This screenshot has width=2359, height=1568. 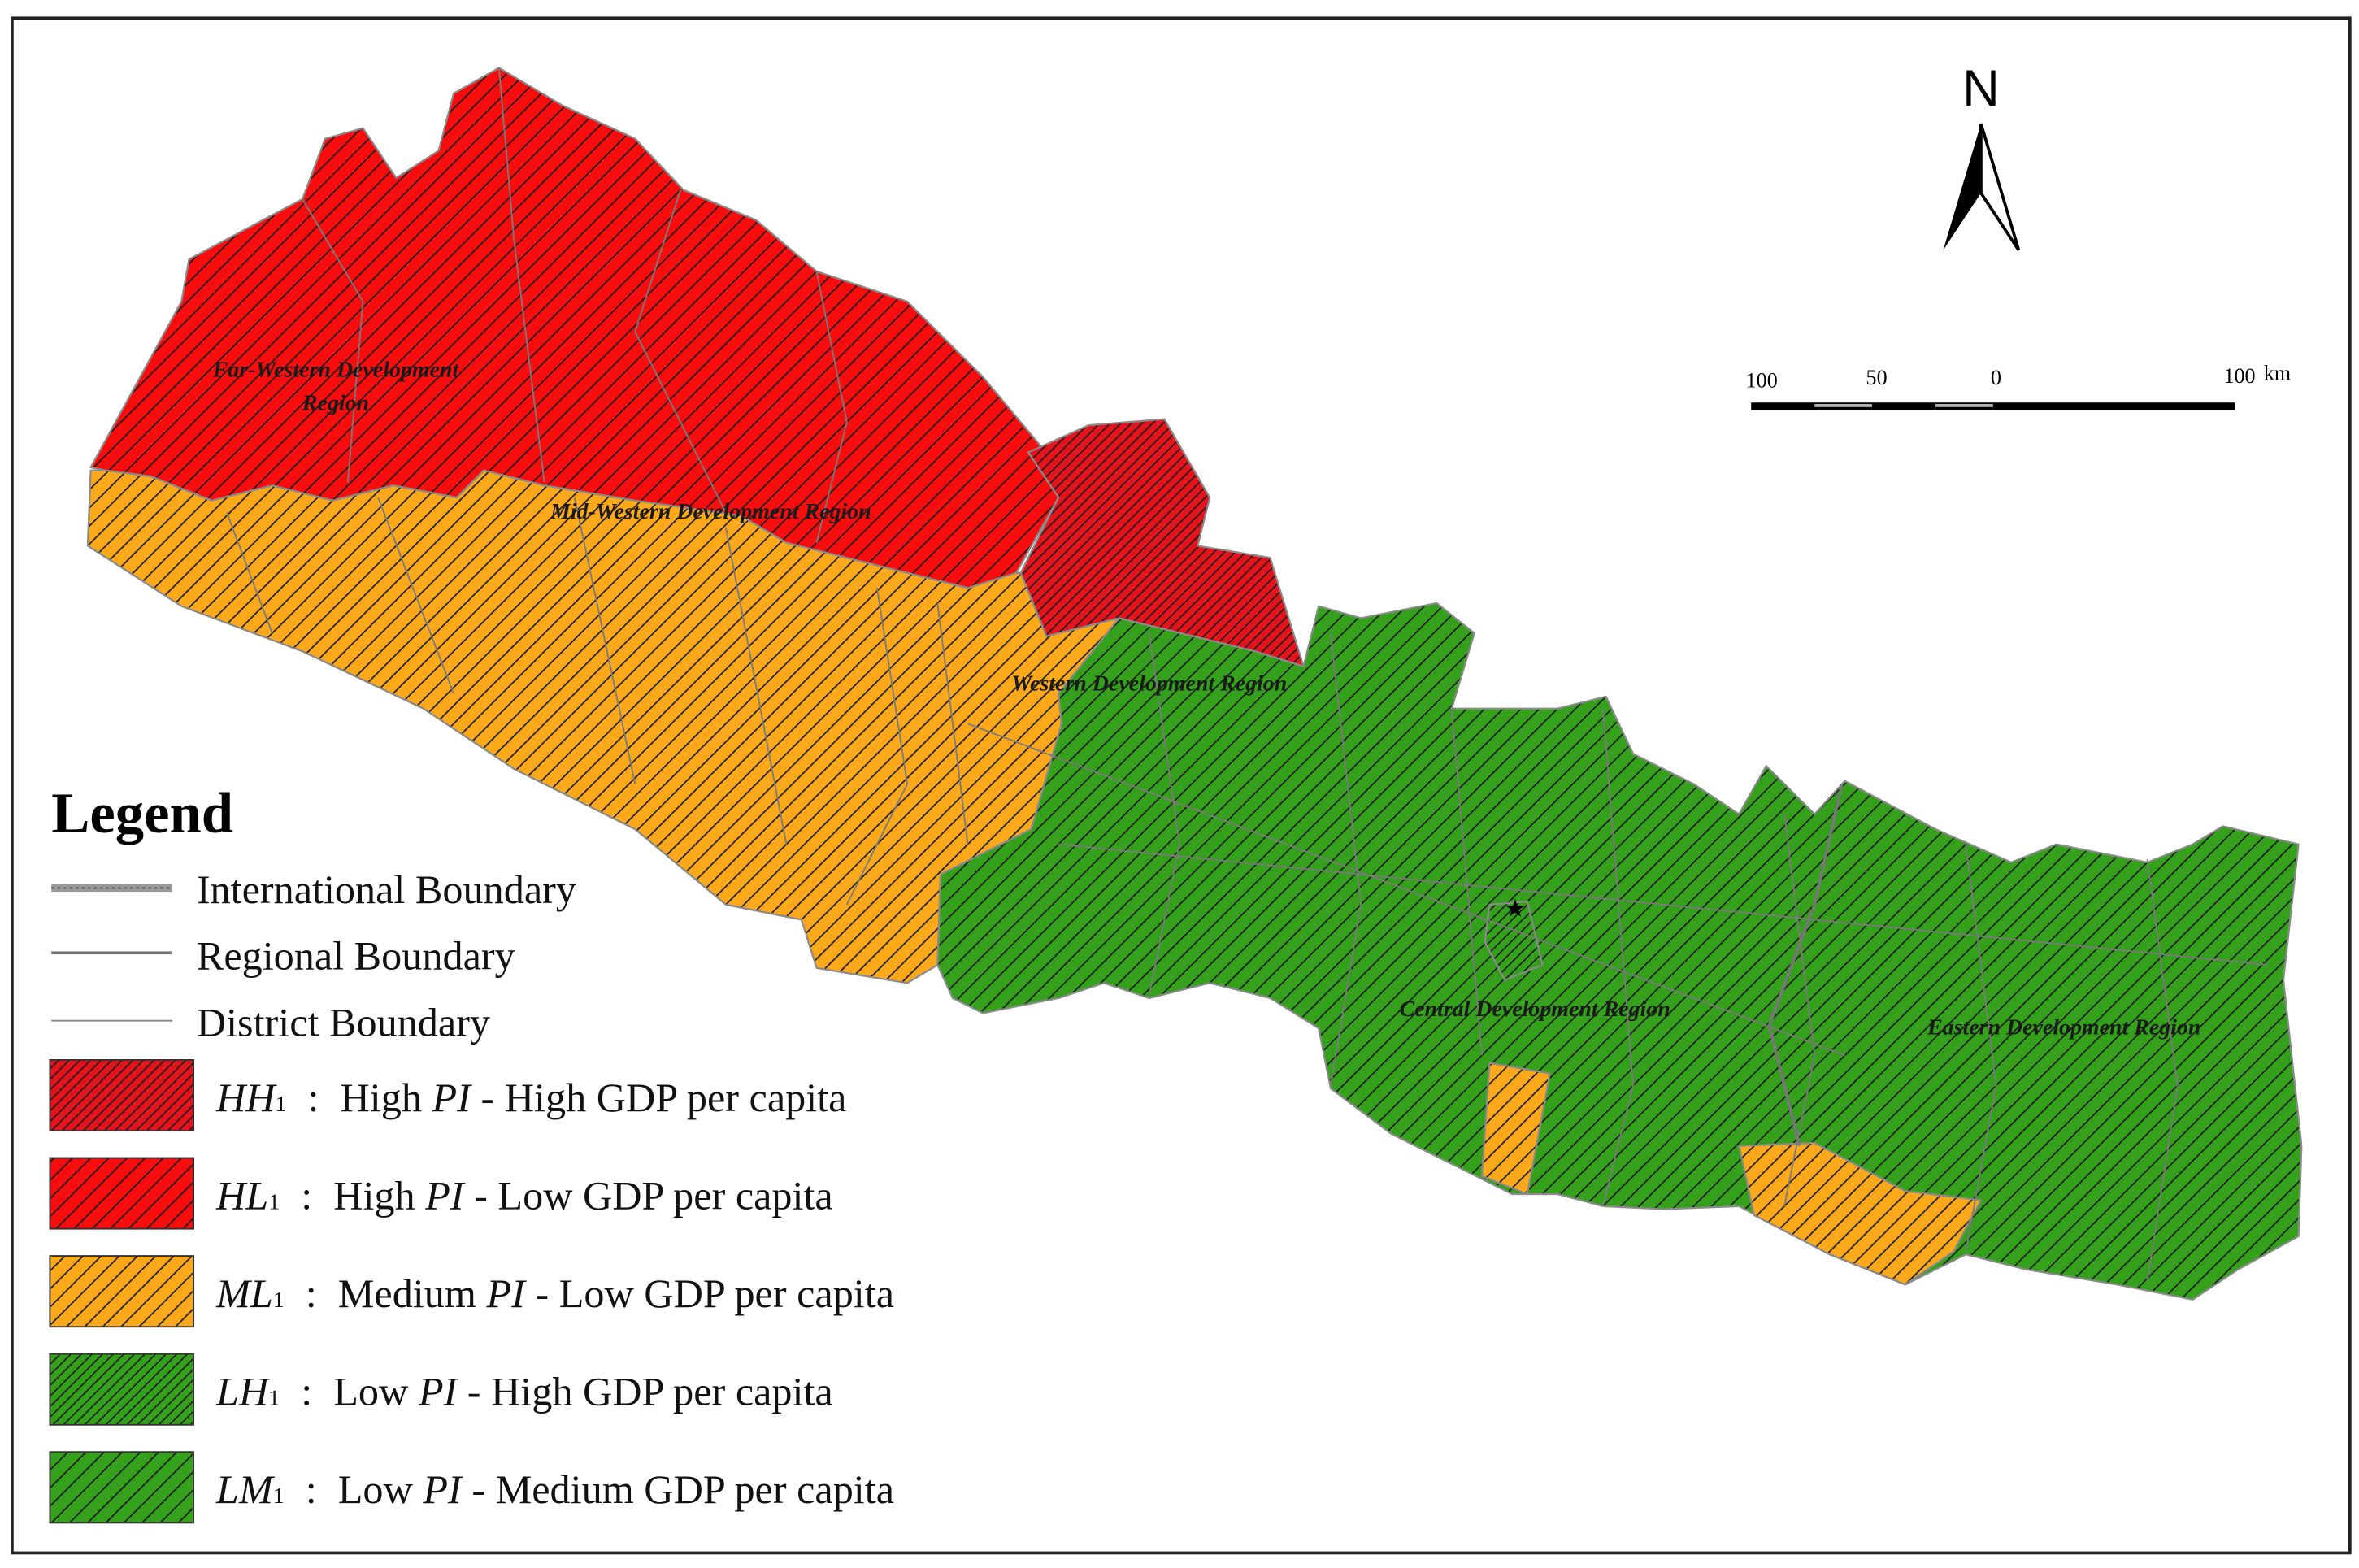 I want to click on legend-text-part: - Medium GDP per capita, so click(x=678, y=1489).